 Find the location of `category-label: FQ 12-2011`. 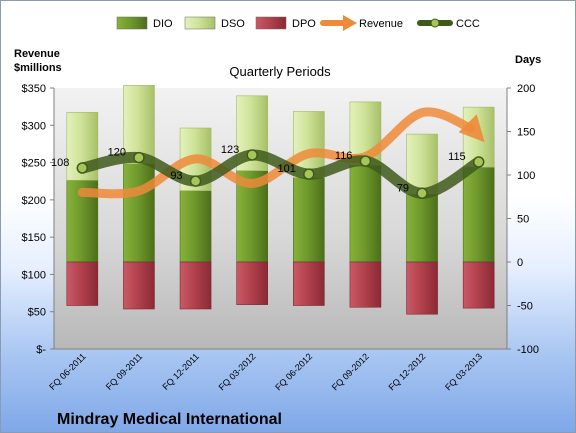

category-label: FQ 12-2011 is located at coordinates (180, 371).